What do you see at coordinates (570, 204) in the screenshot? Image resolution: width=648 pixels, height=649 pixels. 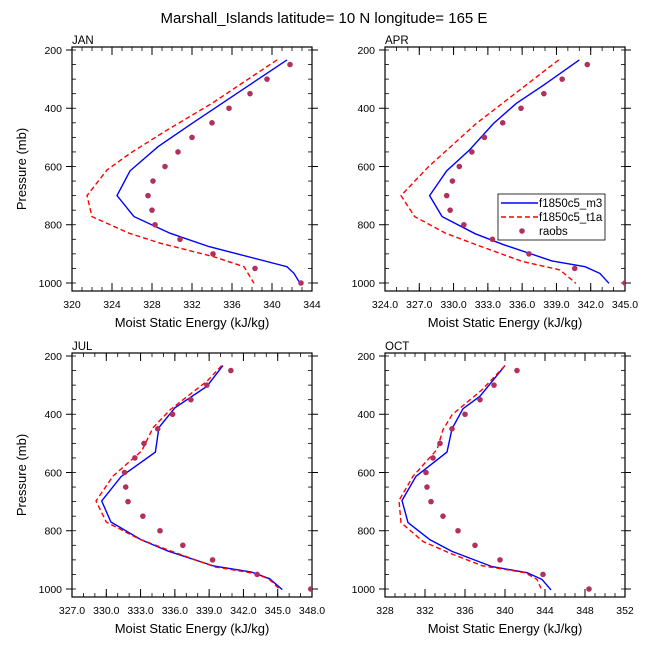 I see `legend-label: f1850c5_m3` at bounding box center [570, 204].